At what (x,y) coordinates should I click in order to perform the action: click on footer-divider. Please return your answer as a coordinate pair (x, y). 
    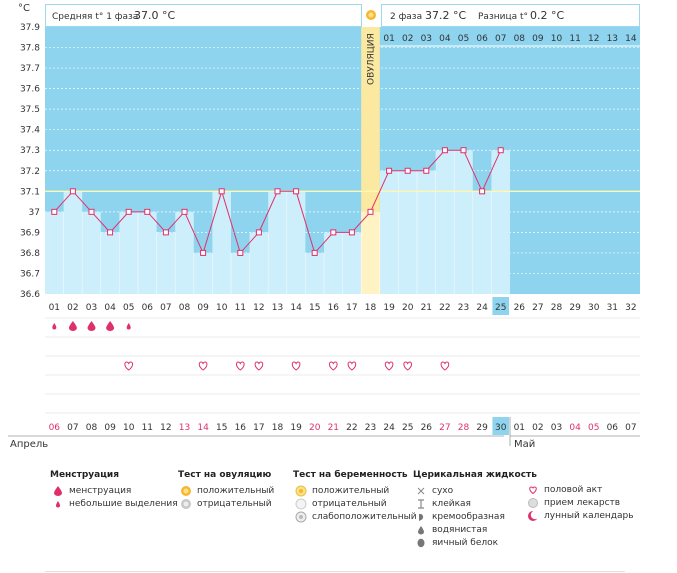
    Looking at the image, I should click on (335, 571).